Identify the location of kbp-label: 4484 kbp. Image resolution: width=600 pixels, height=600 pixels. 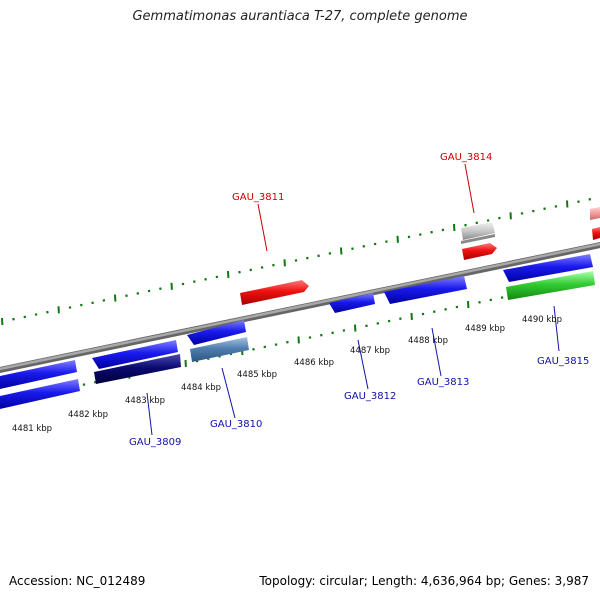
(201, 388).